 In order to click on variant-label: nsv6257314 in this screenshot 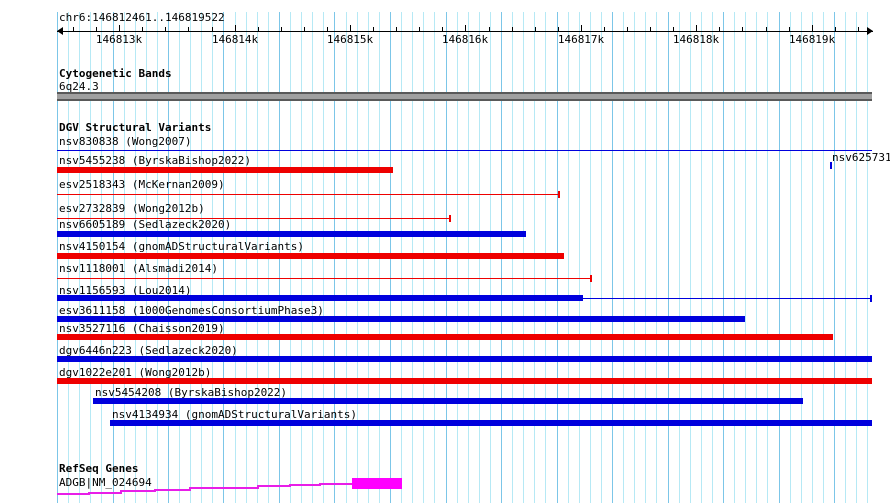, I will do `click(861, 157)`.